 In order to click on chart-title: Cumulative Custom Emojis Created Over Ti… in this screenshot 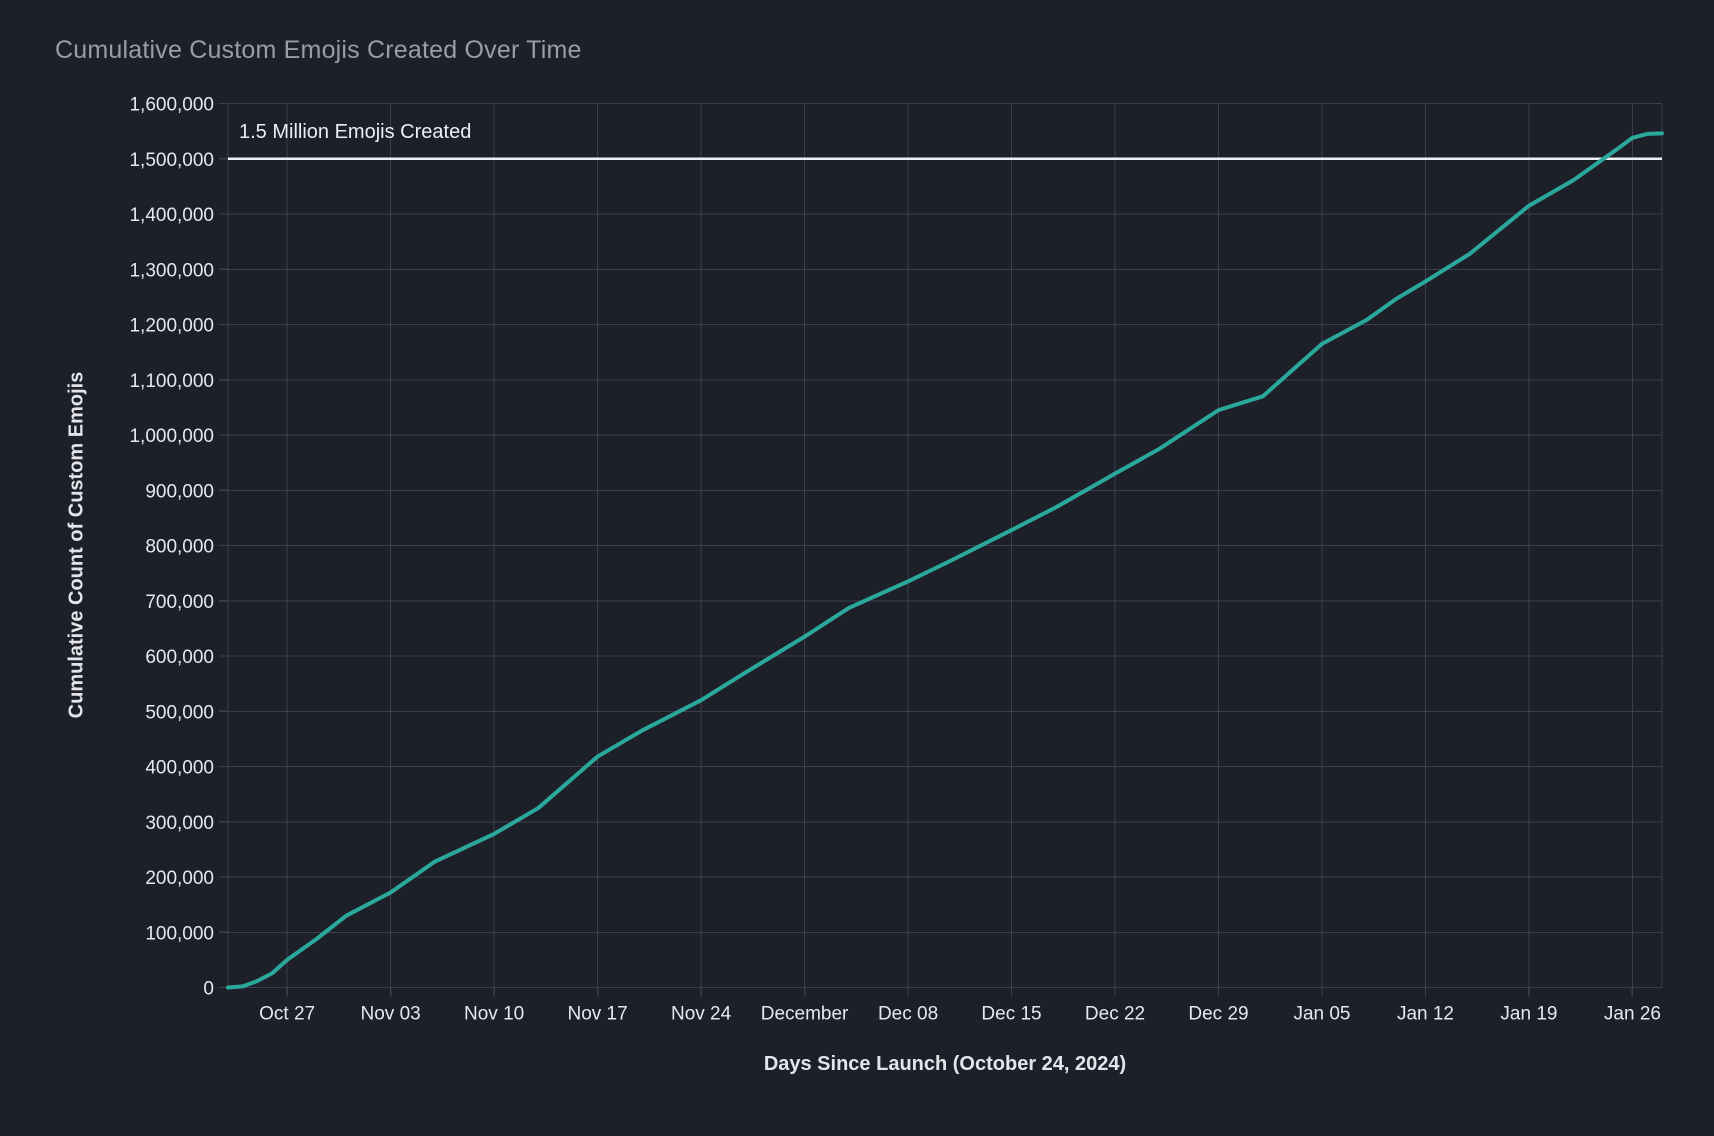, I will do `click(318, 50)`.